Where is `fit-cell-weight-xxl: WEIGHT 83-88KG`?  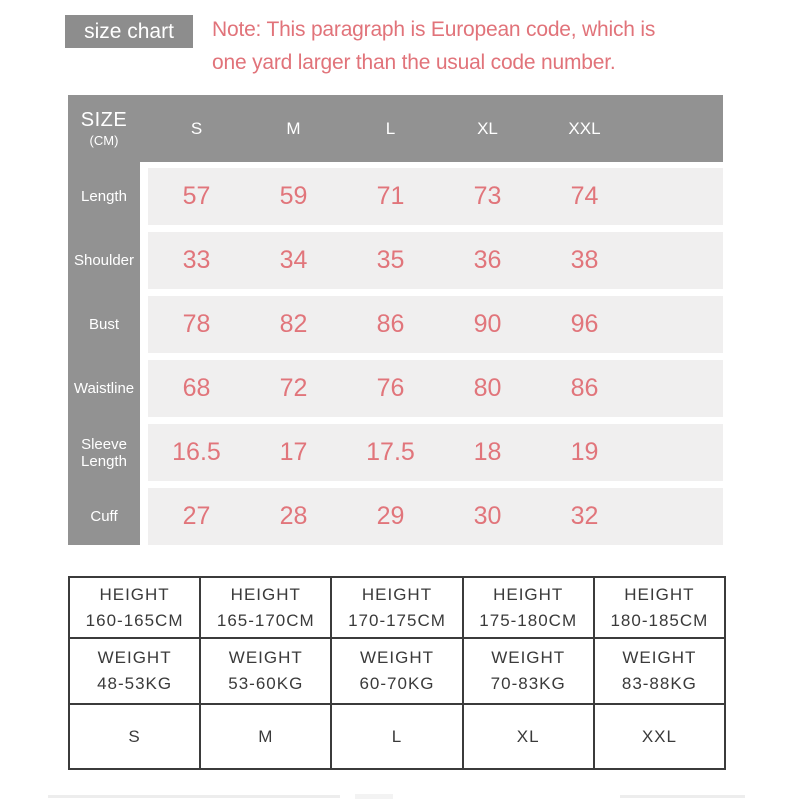 fit-cell-weight-xxl: WEIGHT 83-88KG is located at coordinates (659, 671).